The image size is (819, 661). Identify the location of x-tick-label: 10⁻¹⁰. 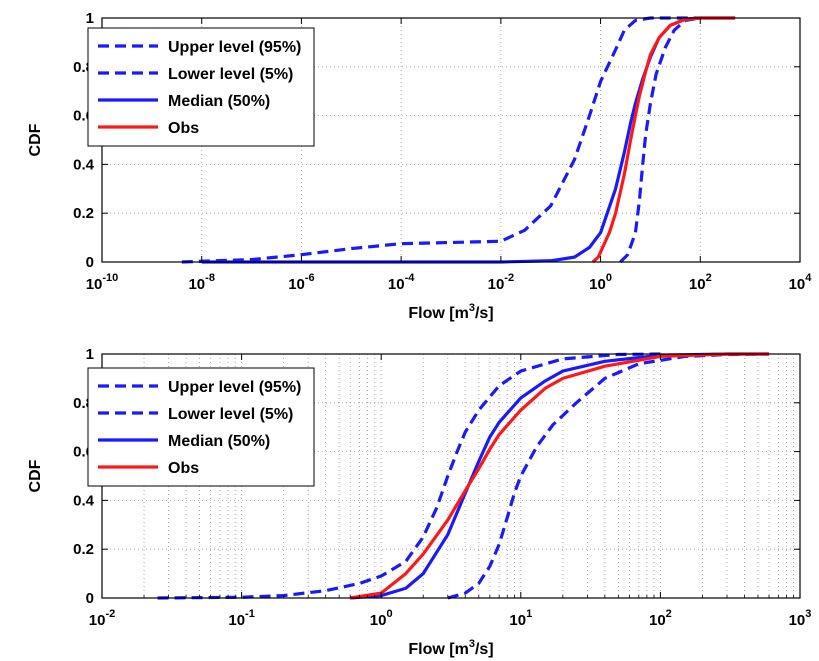
(102, 282).